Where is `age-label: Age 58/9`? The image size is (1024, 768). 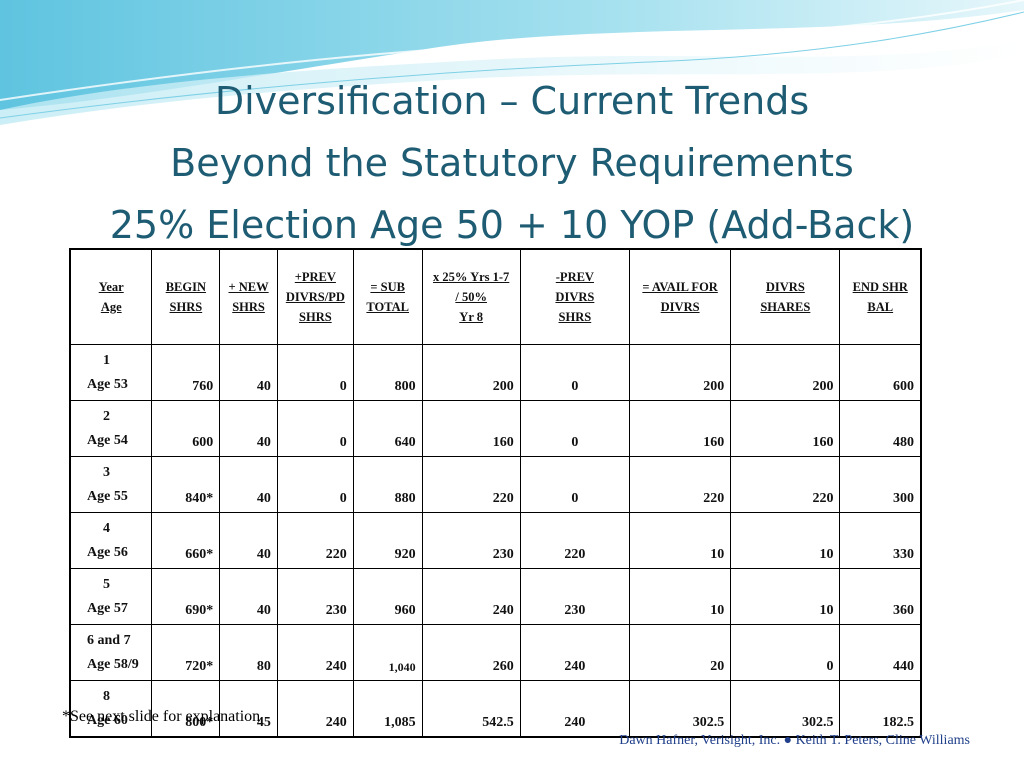 age-label: Age 58/9 is located at coordinates (113, 664).